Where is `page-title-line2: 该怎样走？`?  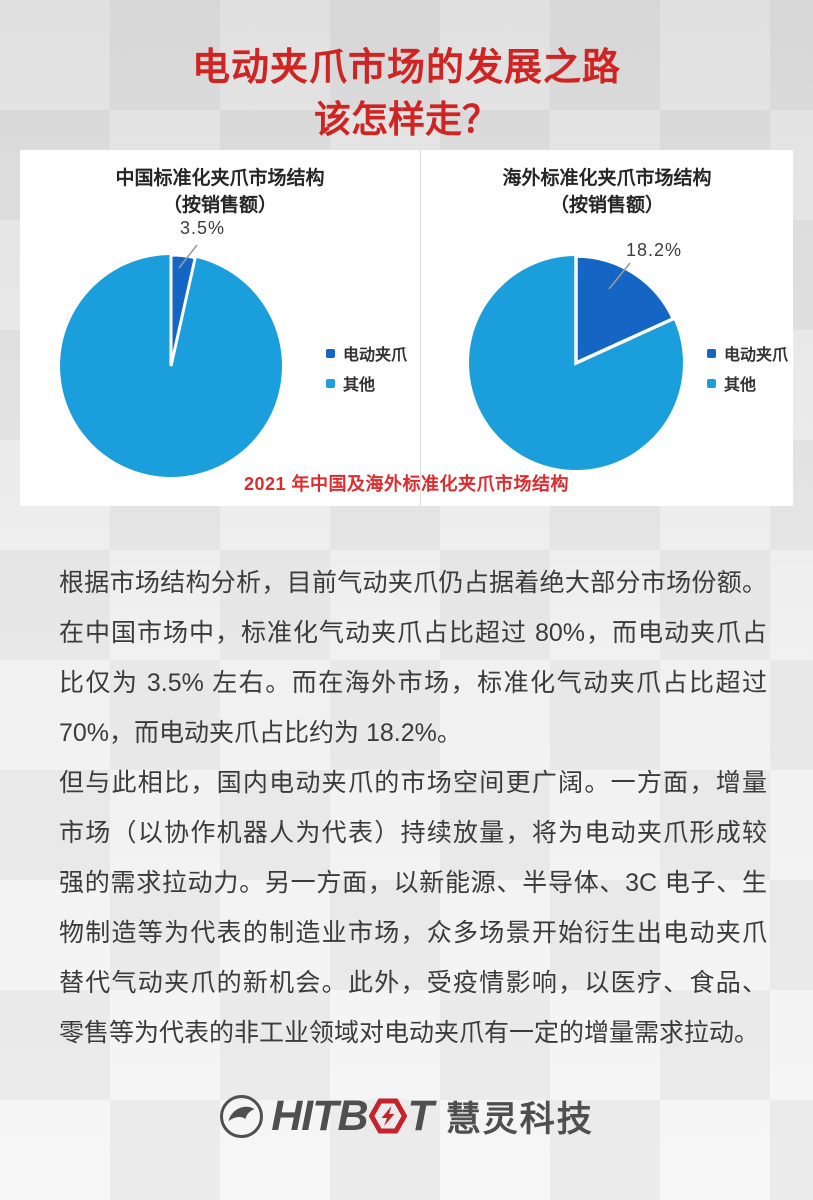 page-title-line2: 该怎样走？ is located at coordinates (406, 119).